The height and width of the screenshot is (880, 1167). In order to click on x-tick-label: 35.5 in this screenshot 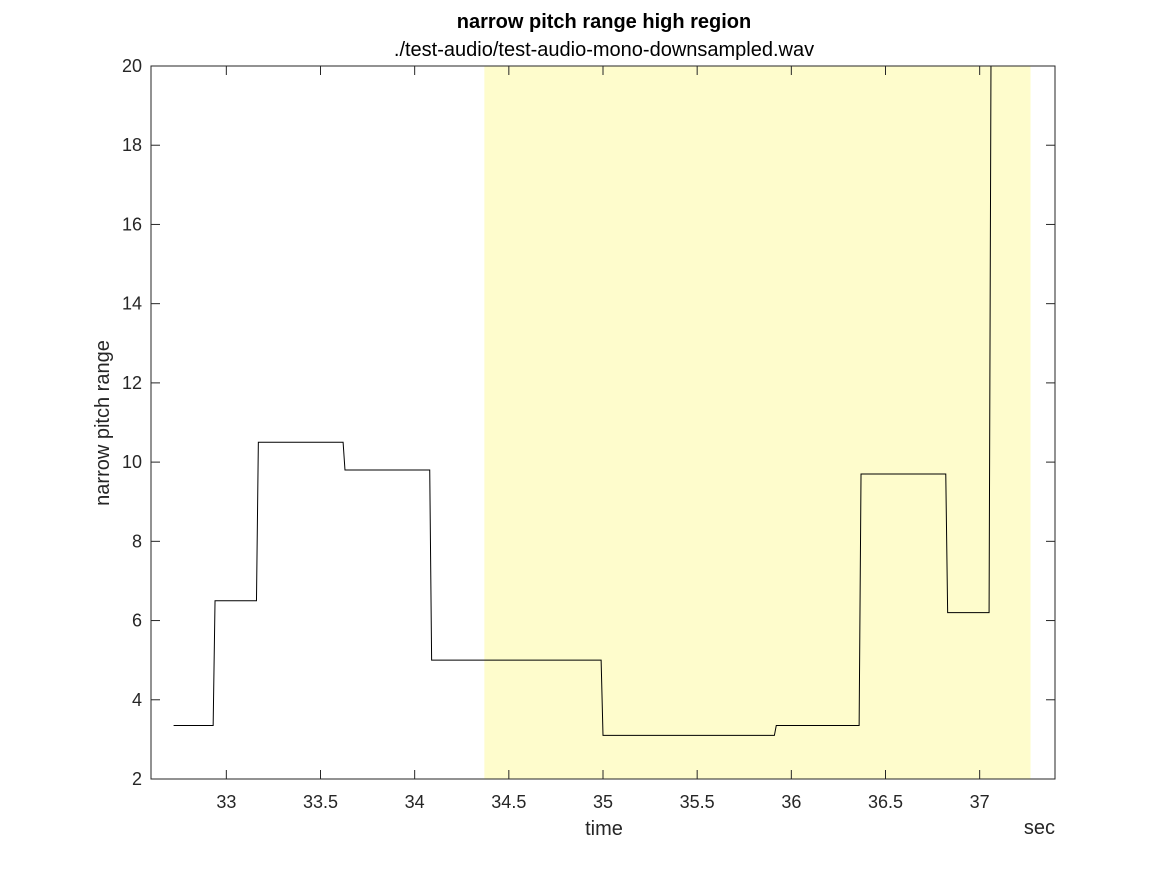, I will do `click(697, 802)`.